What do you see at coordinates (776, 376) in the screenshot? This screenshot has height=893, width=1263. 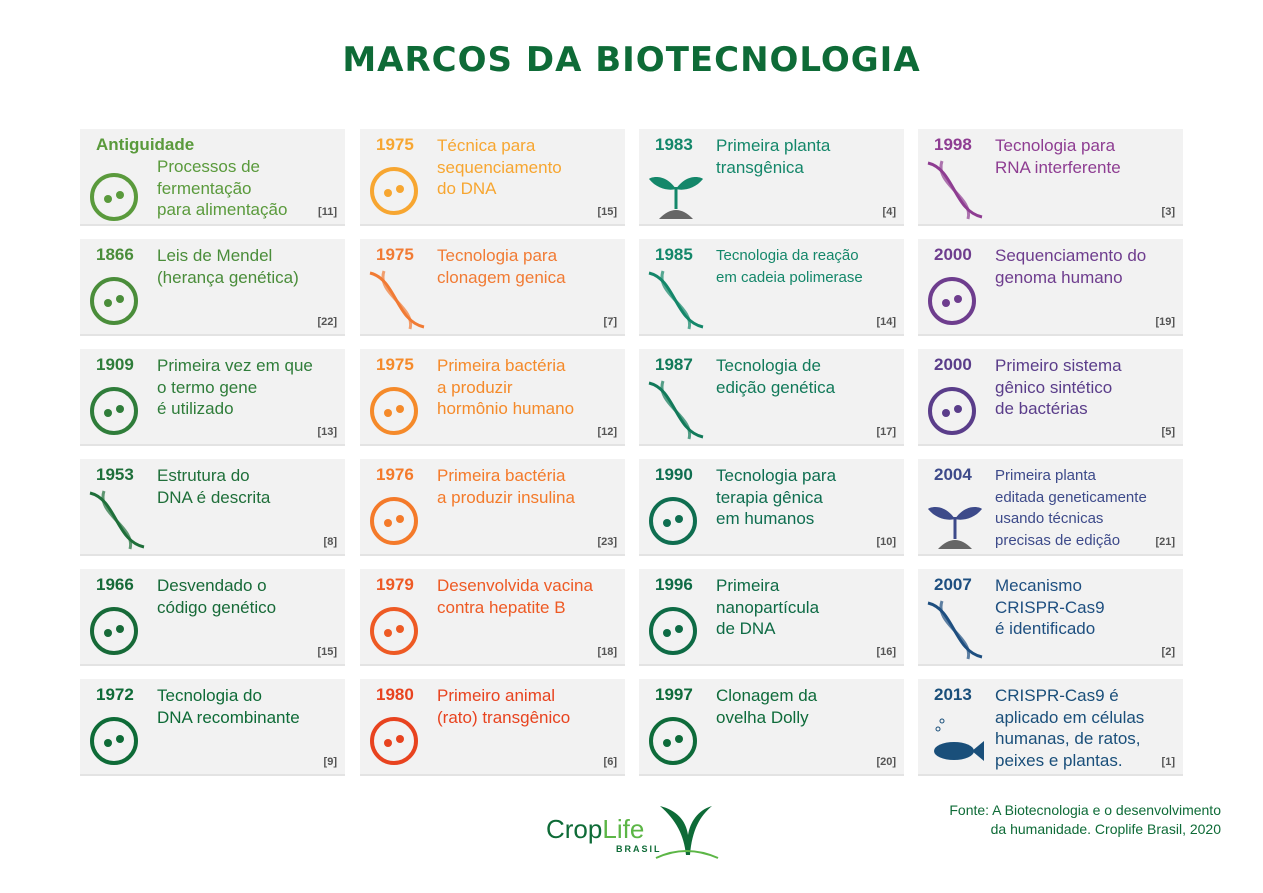 I see `card-description: Tecnologia de edição genética` at bounding box center [776, 376].